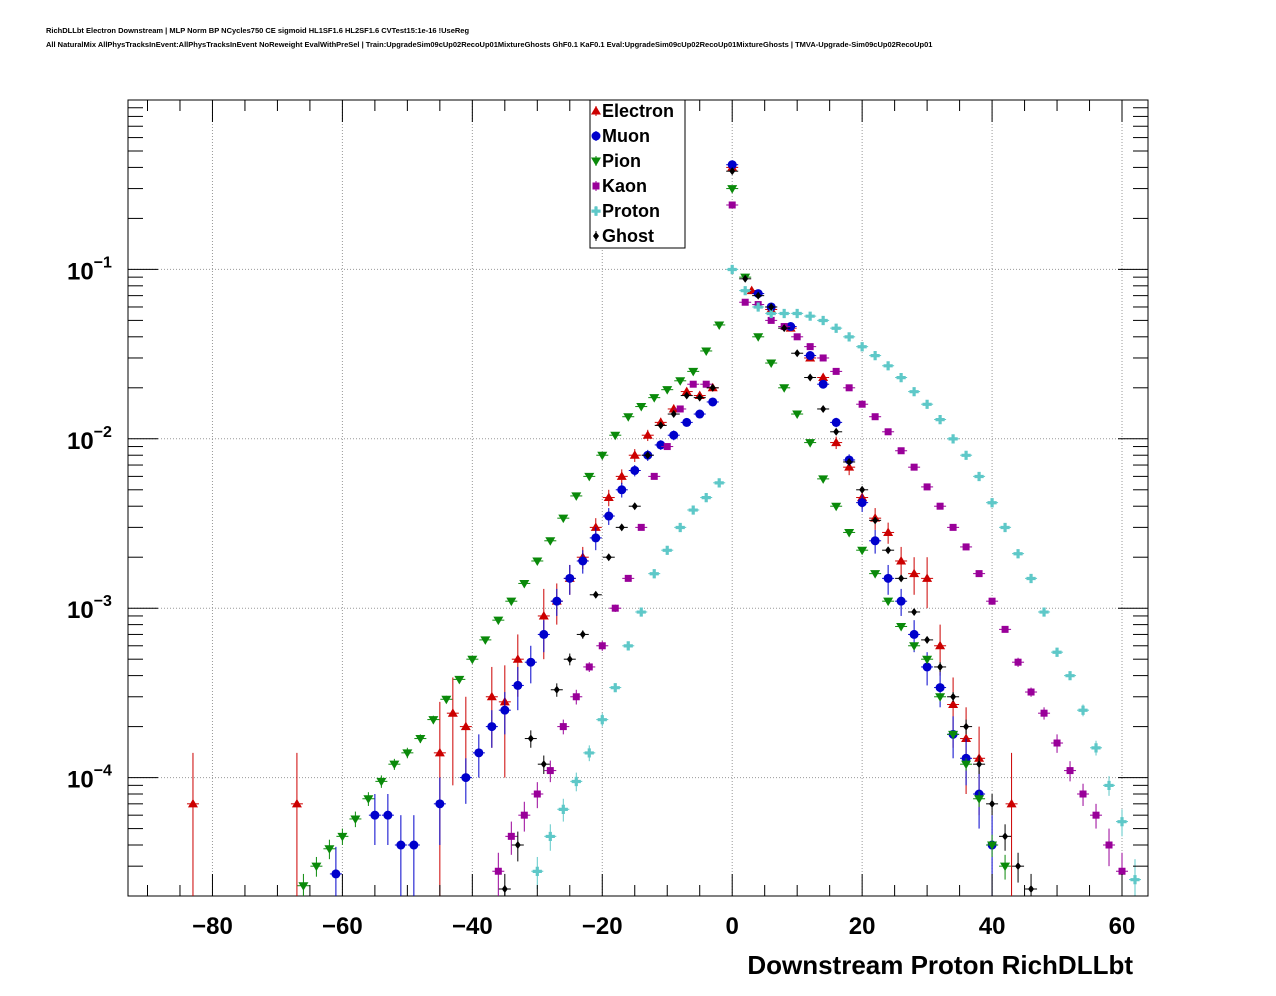  Describe the element at coordinates (89, 269) in the screenshot. I see `y-tick-label: 10⁻¹` at that location.